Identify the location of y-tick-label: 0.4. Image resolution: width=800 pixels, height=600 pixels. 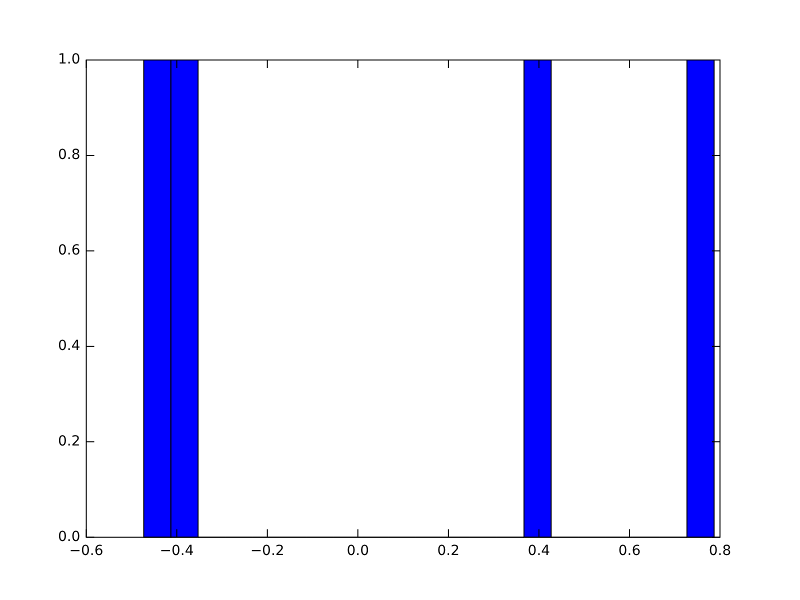
(69, 346).